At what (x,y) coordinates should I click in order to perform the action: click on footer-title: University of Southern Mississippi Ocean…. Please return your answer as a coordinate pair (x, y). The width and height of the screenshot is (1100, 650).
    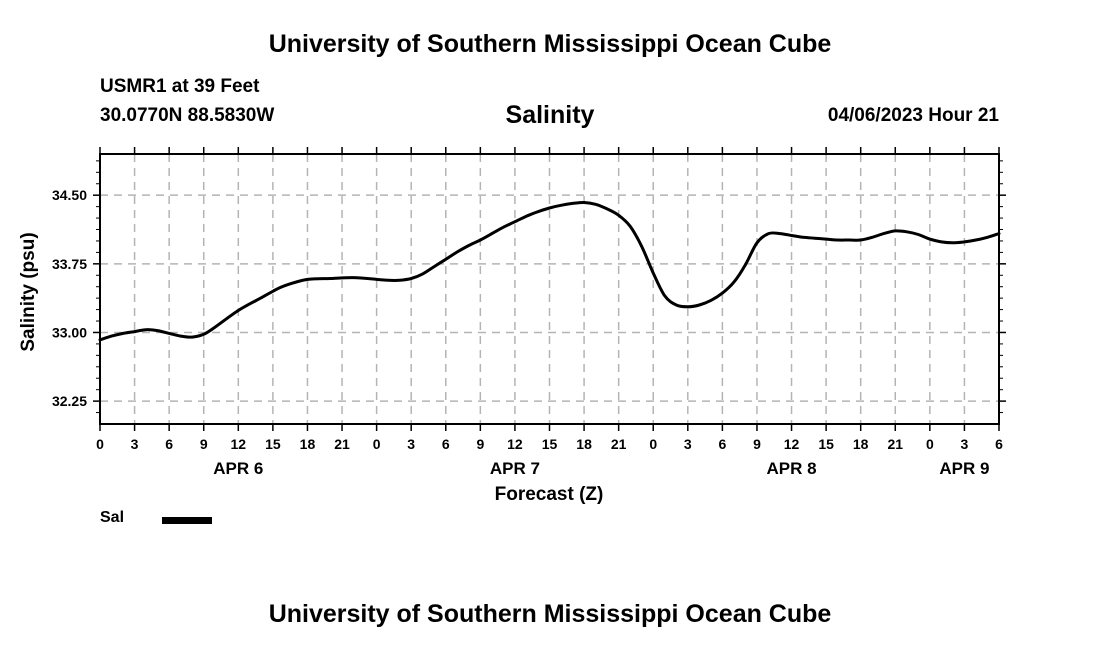
    Looking at the image, I should click on (550, 614).